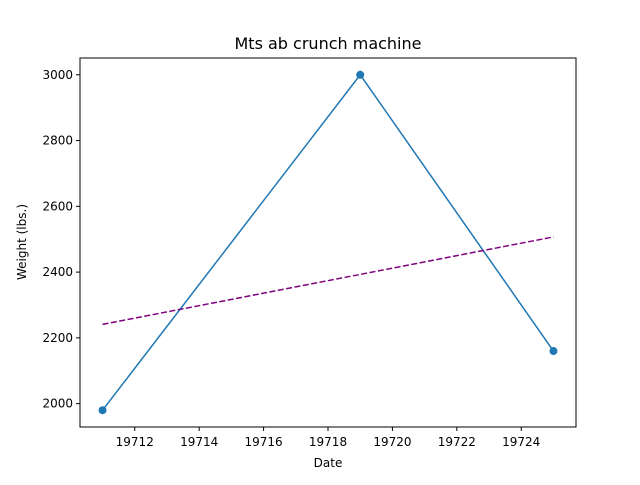 The image size is (640, 485). What do you see at coordinates (521, 442) in the screenshot?
I see `x-tick-label: 19724` at bounding box center [521, 442].